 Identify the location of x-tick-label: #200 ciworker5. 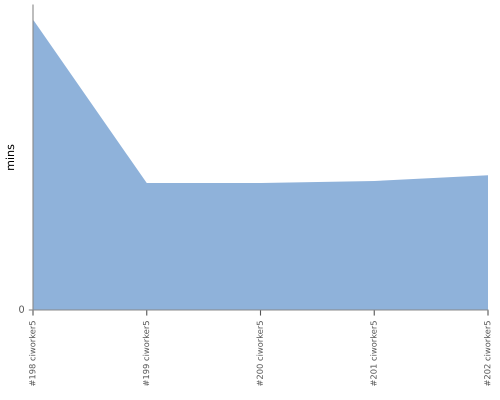
(259, 353).